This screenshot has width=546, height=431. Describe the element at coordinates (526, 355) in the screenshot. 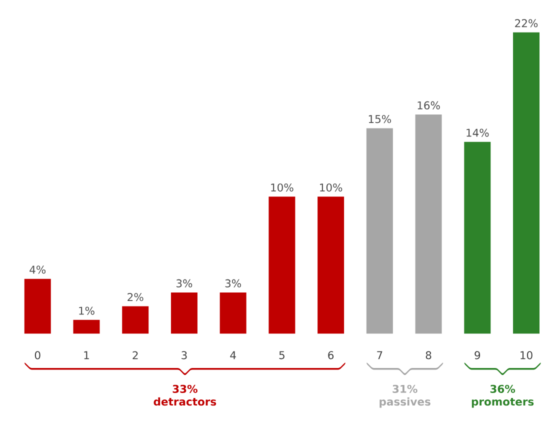

I see `x-tick-label: 10` at that location.